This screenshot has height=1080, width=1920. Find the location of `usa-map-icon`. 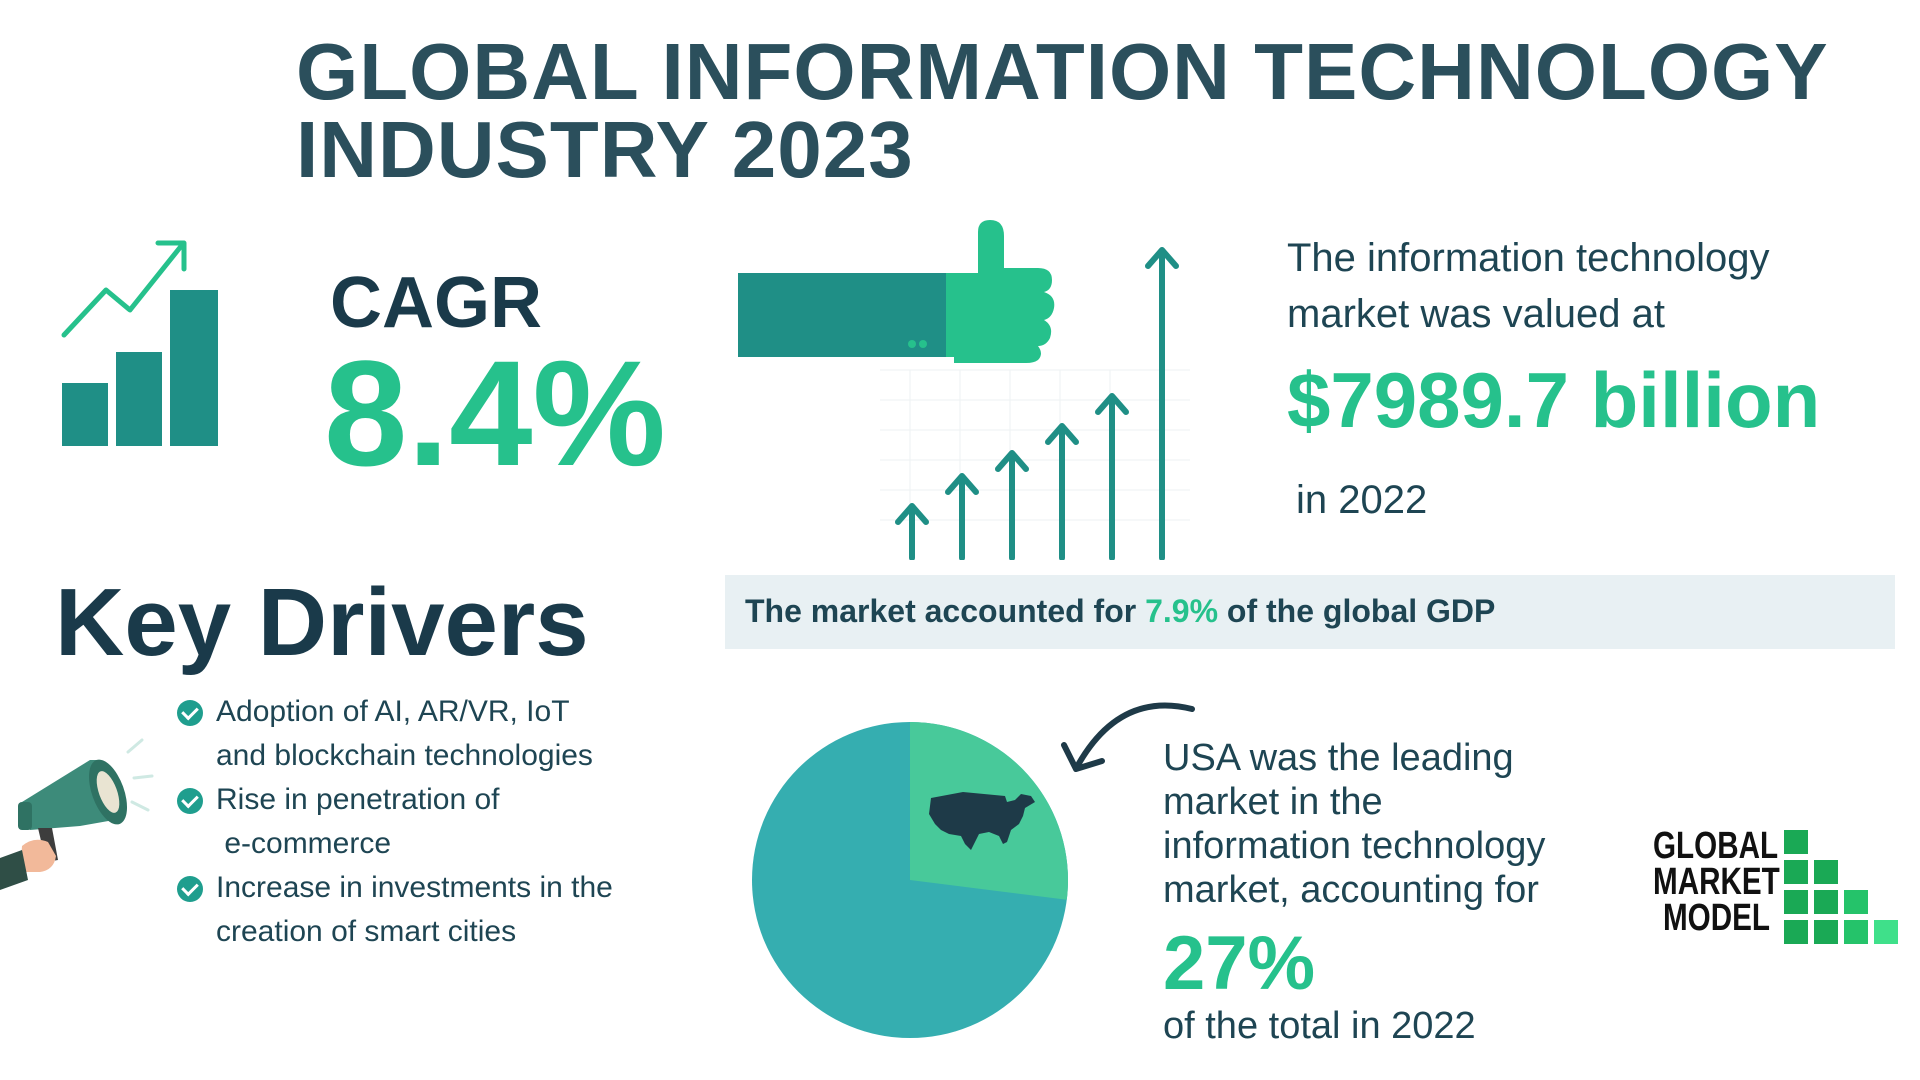

usa-map-icon is located at coordinates (982, 821).